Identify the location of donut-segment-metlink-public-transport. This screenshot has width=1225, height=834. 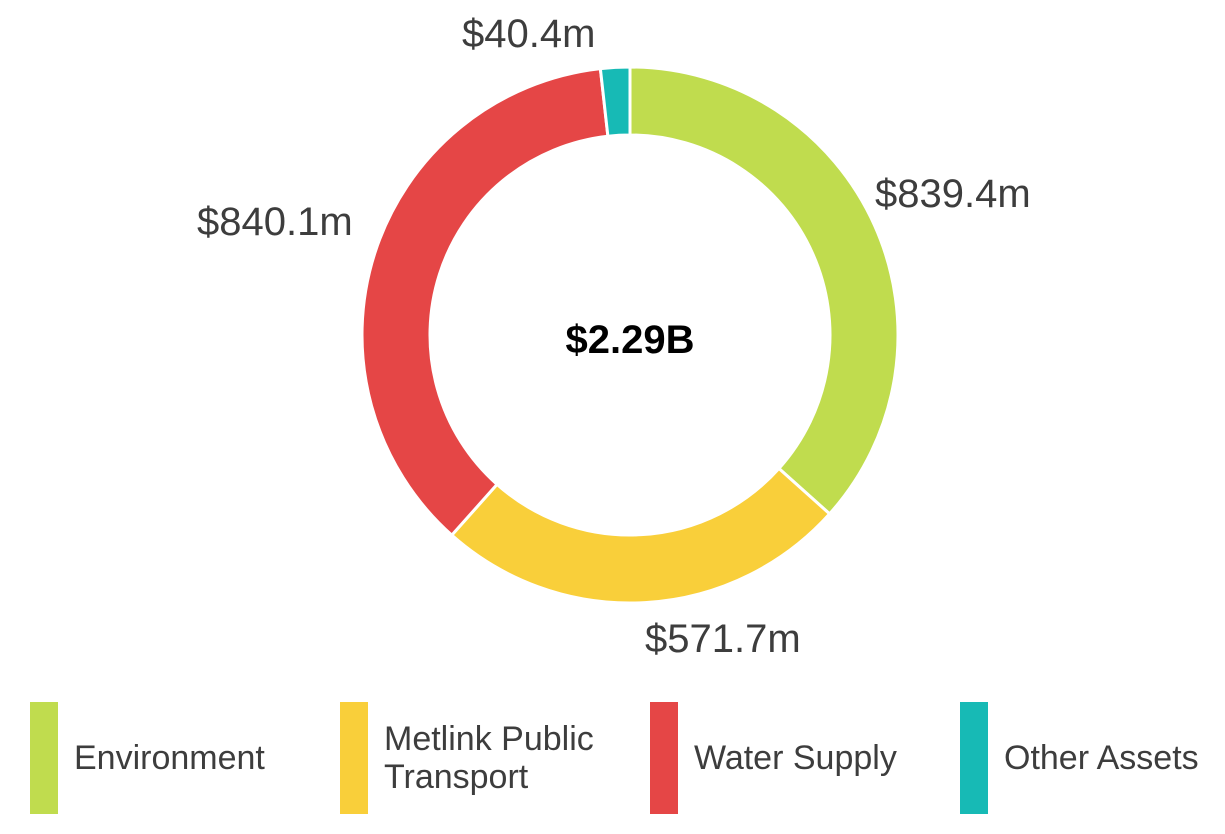
(640, 535).